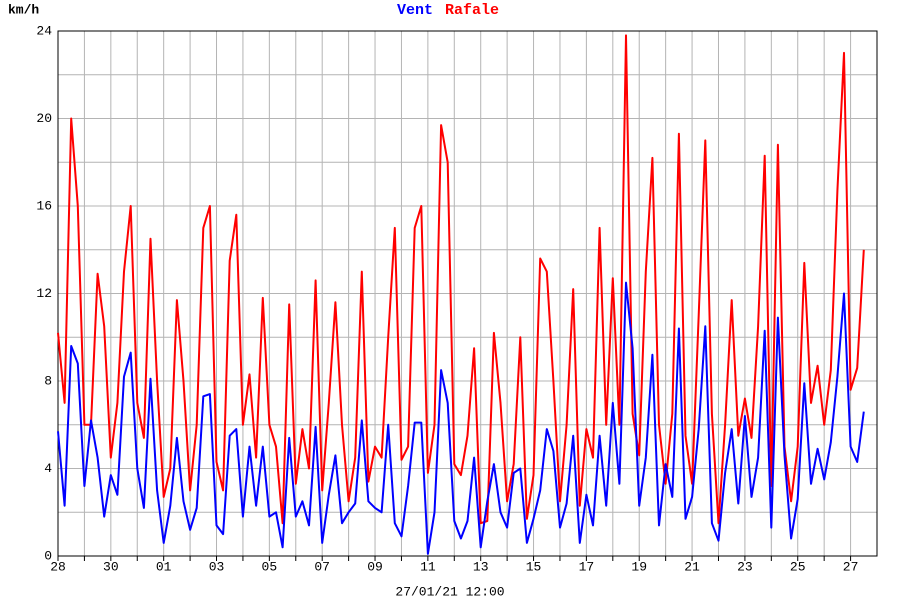 The image size is (900, 600). Describe the element at coordinates (44, 293) in the screenshot. I see `y-tick-label: 12` at that location.